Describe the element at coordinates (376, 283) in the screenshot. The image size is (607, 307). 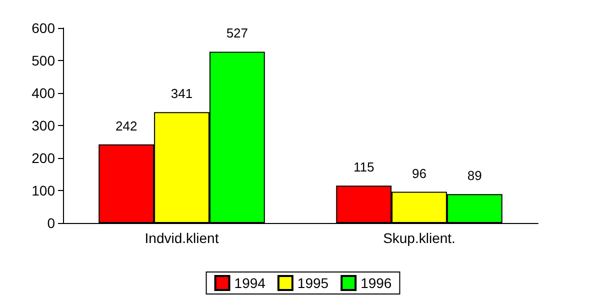
I see `legend-label: 1996` at that location.